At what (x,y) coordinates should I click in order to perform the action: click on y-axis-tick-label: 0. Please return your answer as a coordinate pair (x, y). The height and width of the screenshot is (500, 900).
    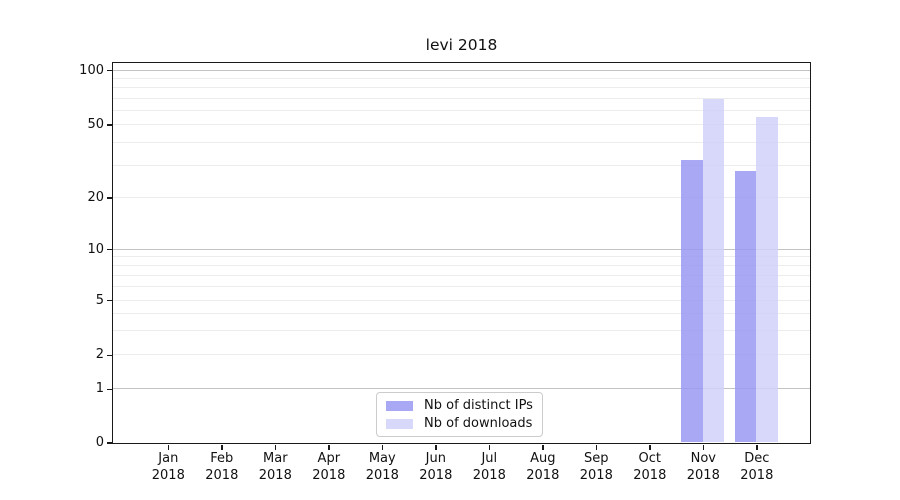
    Looking at the image, I should click on (99, 442).